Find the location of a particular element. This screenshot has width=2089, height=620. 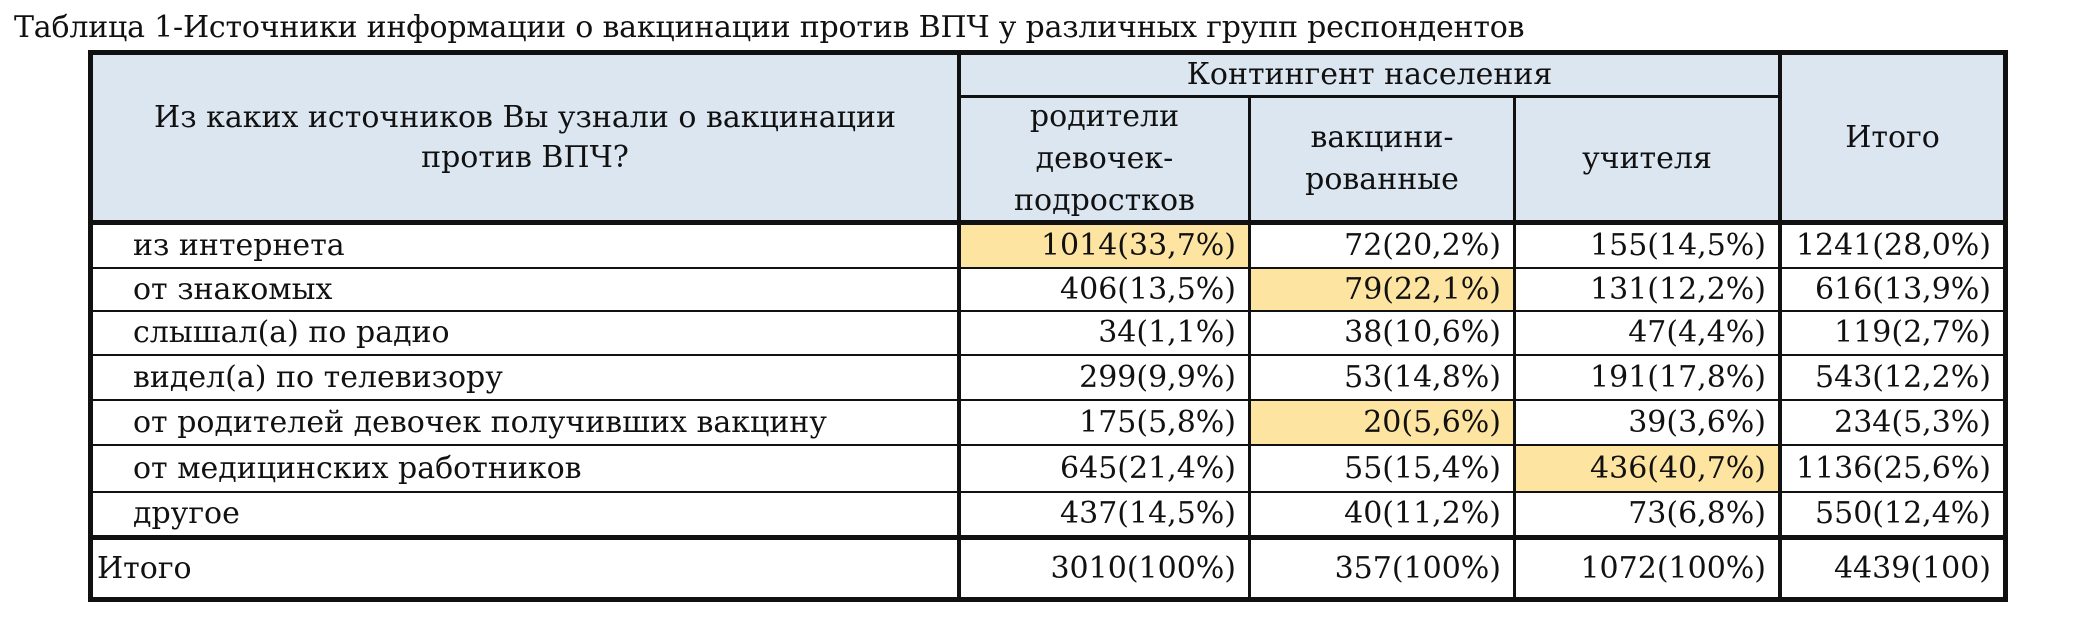

row-label: другое is located at coordinates (527, 515).